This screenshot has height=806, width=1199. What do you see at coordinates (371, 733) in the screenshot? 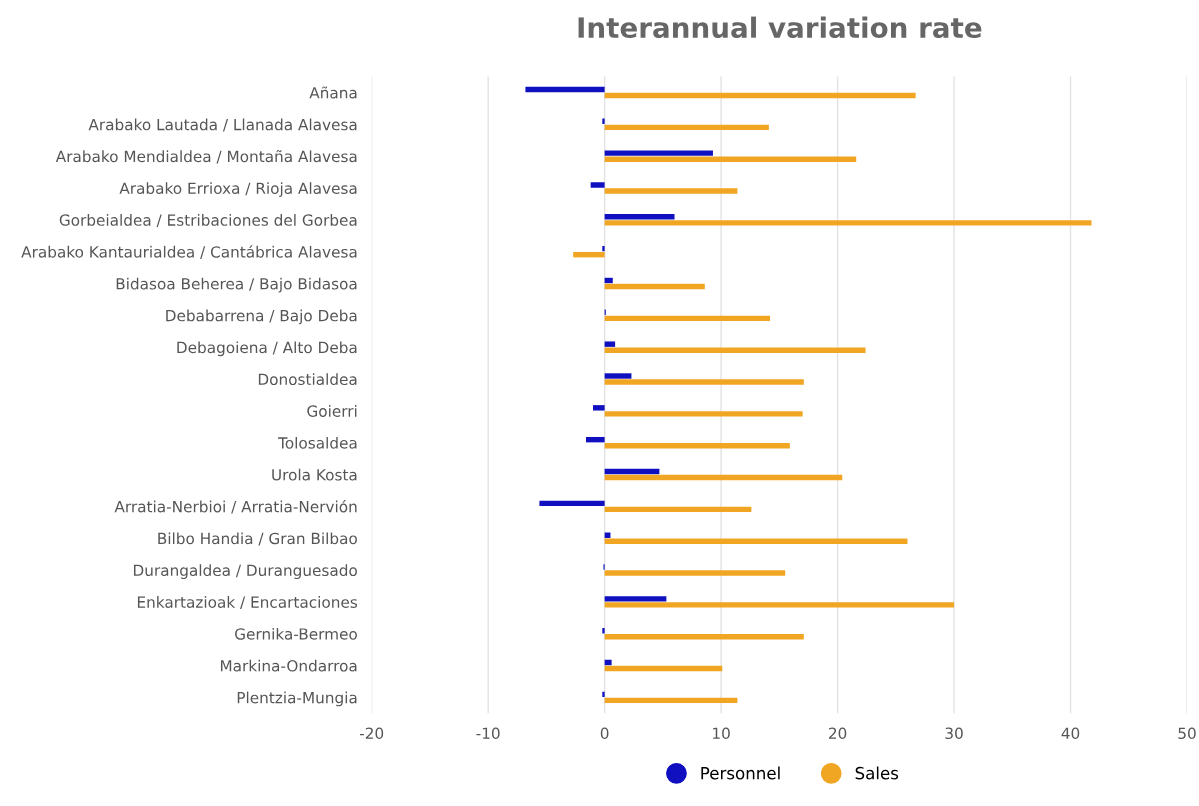
I see `x-tick-label: -20` at bounding box center [371, 733].